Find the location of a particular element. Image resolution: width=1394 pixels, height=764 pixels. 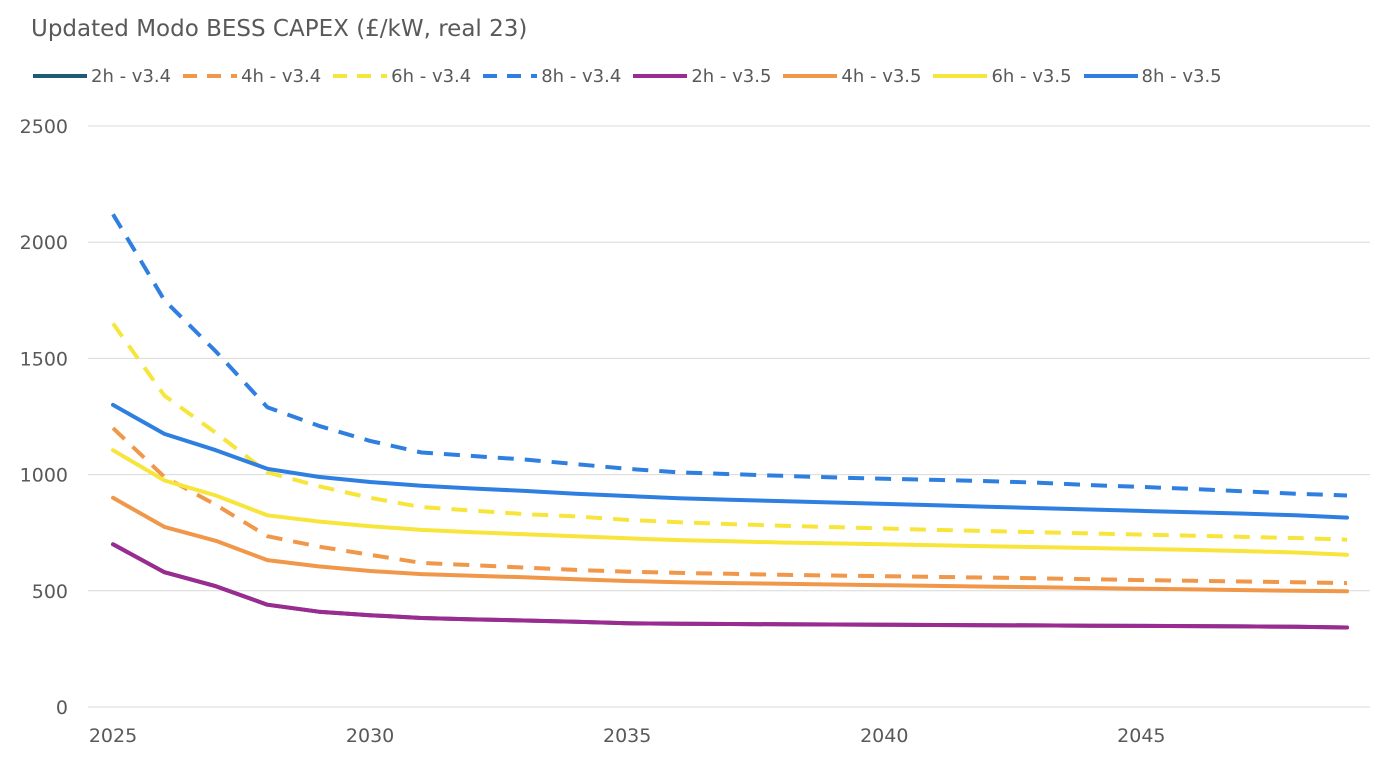

legend-item: 4h - v3.5 is located at coordinates (851, 76).